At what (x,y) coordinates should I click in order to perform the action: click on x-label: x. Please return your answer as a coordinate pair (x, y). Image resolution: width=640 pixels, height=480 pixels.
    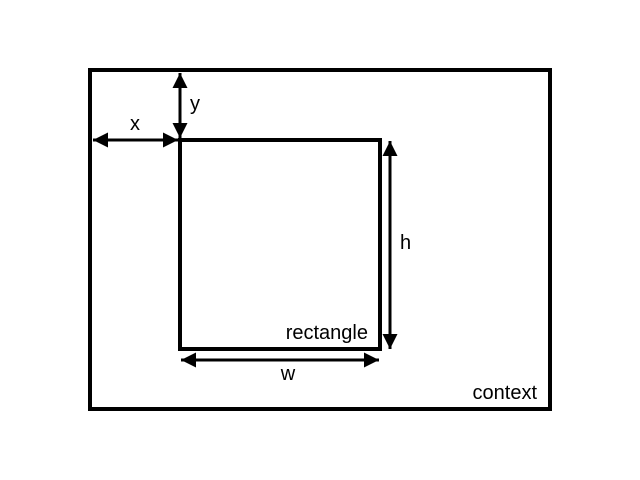
    Looking at the image, I should click on (135, 124).